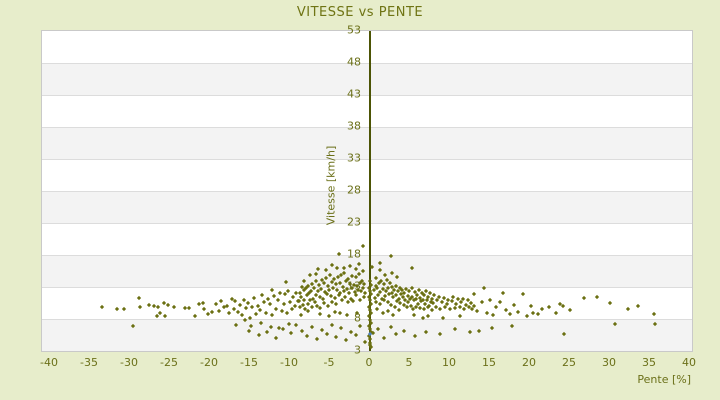 The image size is (720, 400). I want to click on y-axis-line, so click(370, 191).